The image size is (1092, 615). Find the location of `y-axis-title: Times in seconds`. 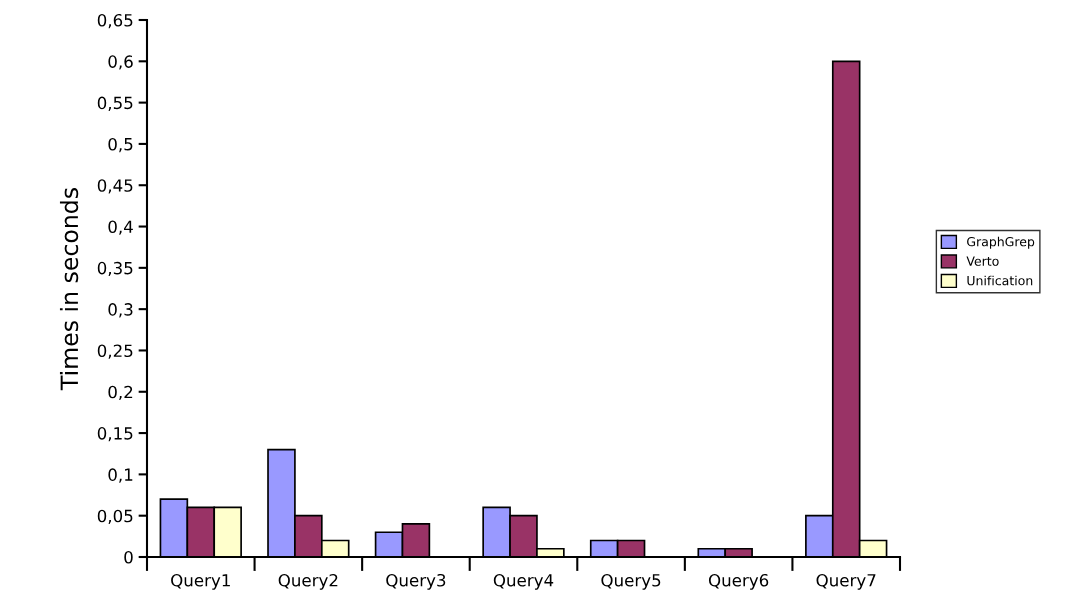

y-axis-title: Times in seconds is located at coordinates (69, 289).